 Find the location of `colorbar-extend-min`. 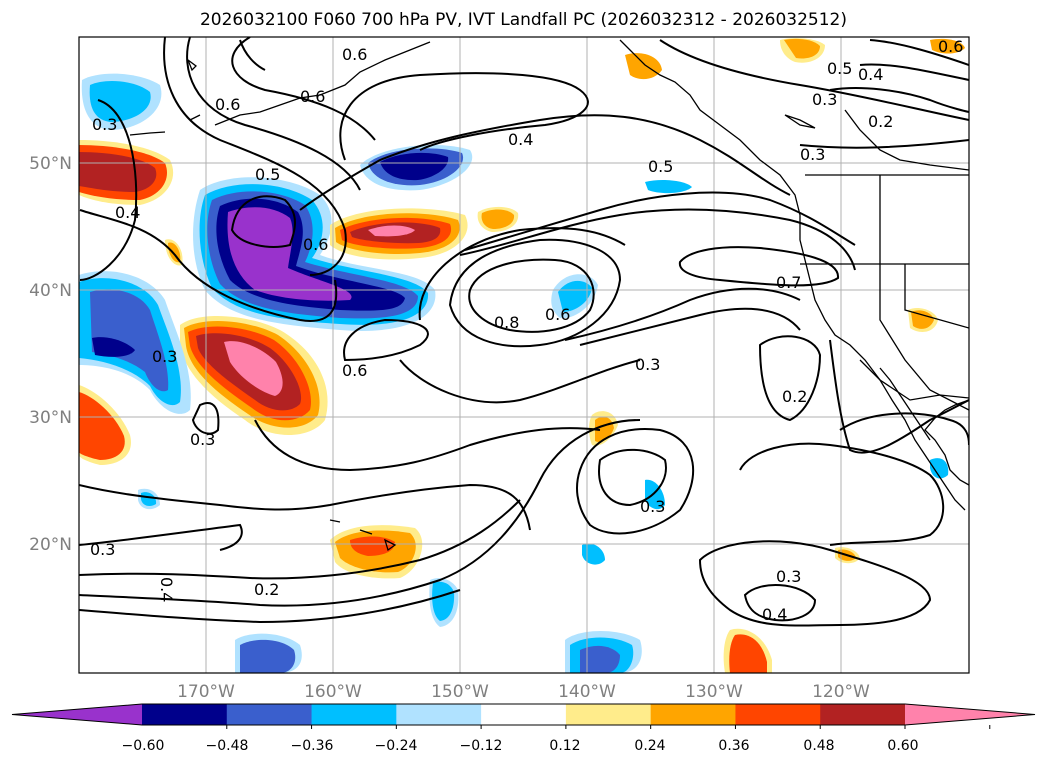

colorbar-extend-min is located at coordinates (77, 714).